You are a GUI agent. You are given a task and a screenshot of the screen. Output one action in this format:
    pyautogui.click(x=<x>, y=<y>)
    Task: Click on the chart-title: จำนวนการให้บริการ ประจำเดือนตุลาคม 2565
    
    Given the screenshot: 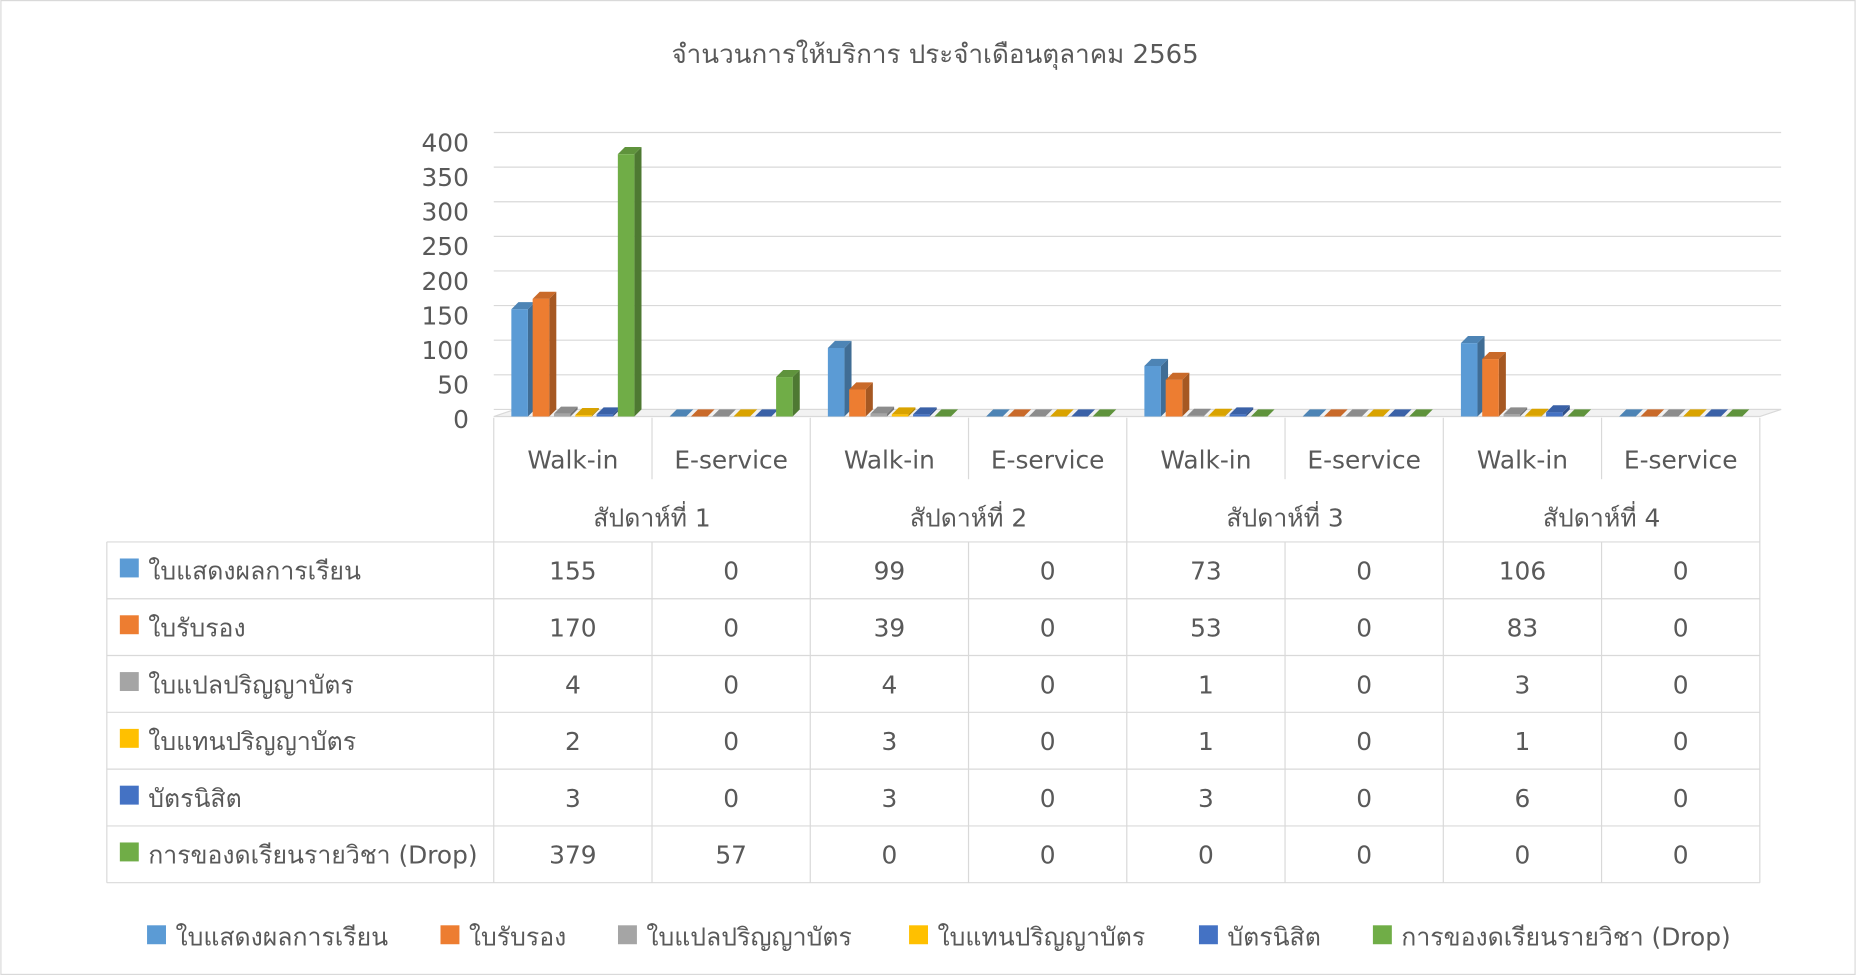 What is the action you would take?
    pyautogui.click(x=934, y=54)
    